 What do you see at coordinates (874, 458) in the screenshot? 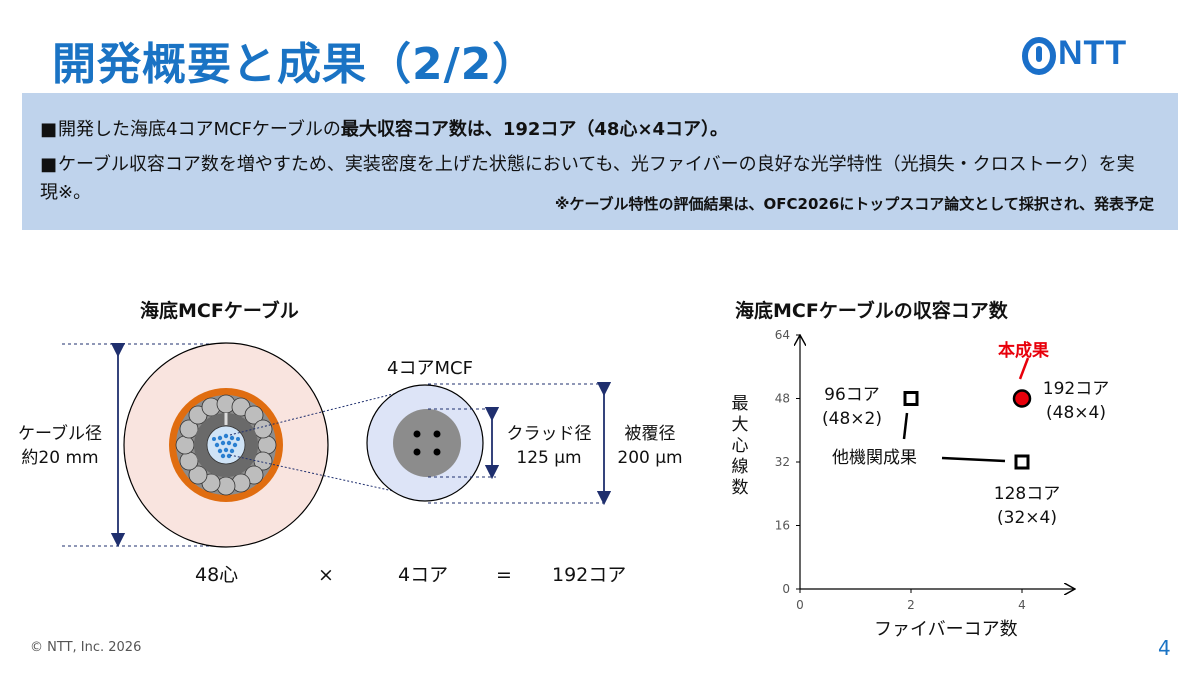
I see `other-work-label: 他機関成果` at bounding box center [874, 458].